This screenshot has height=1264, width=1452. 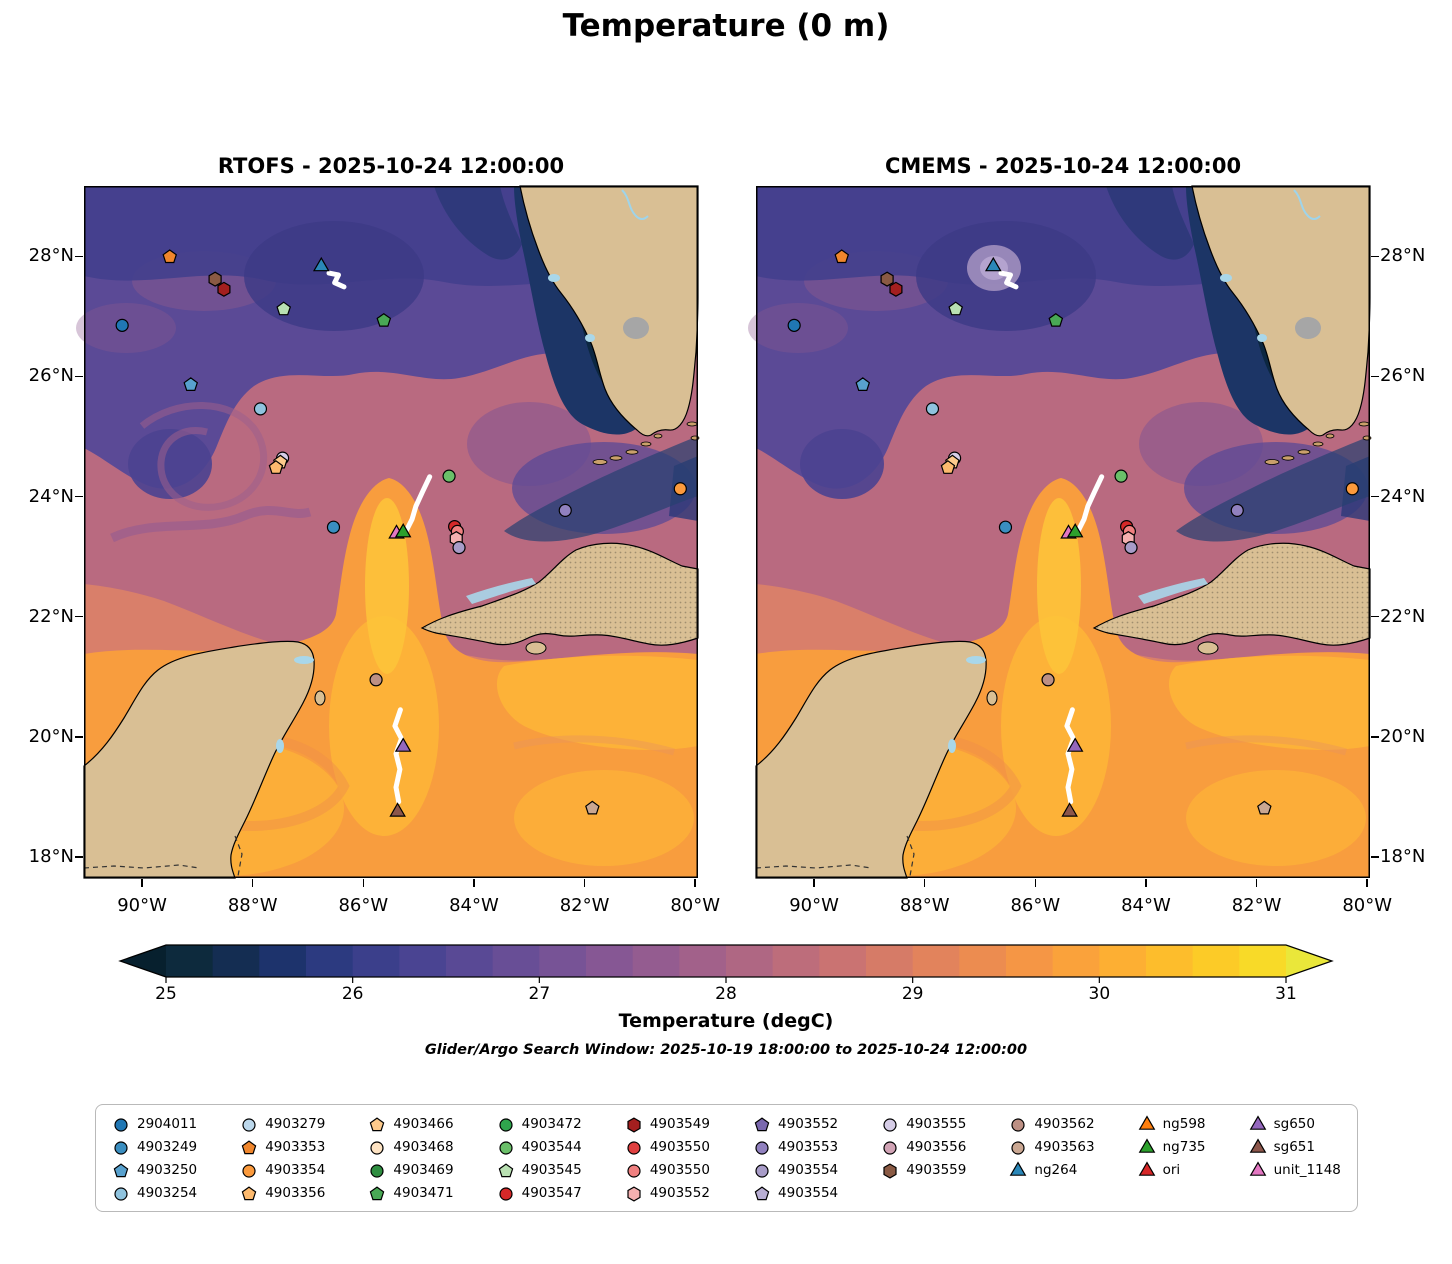 I want to click on legend-column: 4903562 4903563 ng264, so click(x=1052, y=1158).